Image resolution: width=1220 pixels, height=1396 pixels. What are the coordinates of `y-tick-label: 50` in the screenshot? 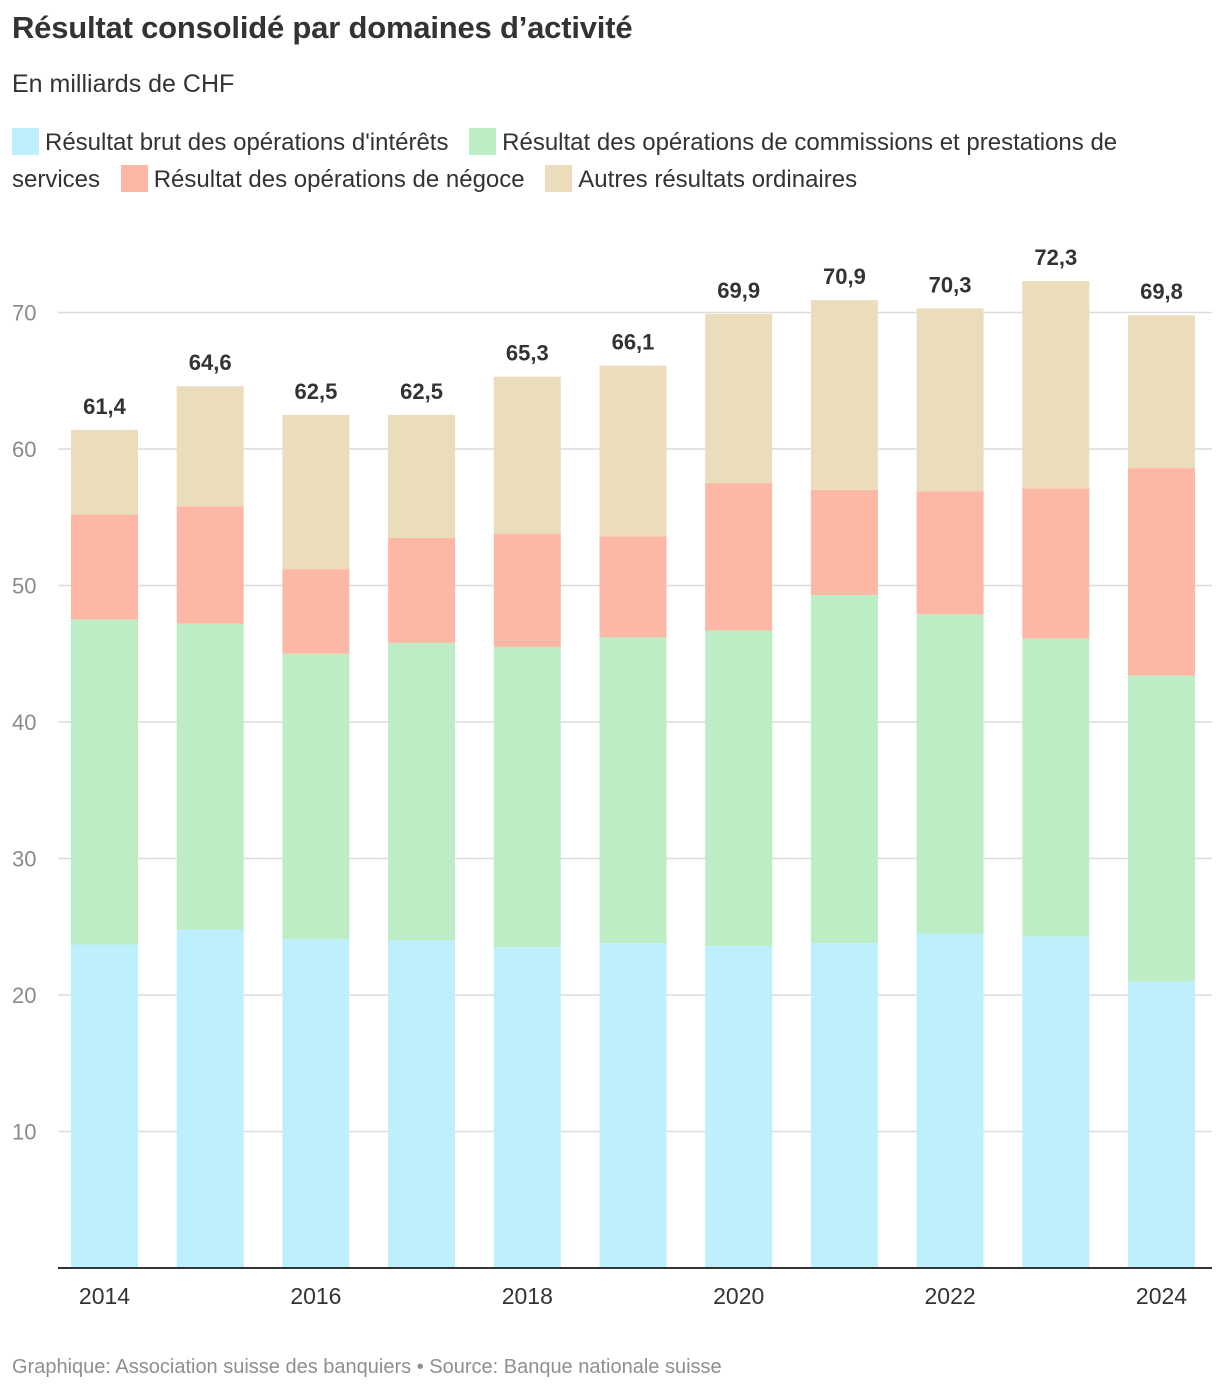 It's located at (24, 586).